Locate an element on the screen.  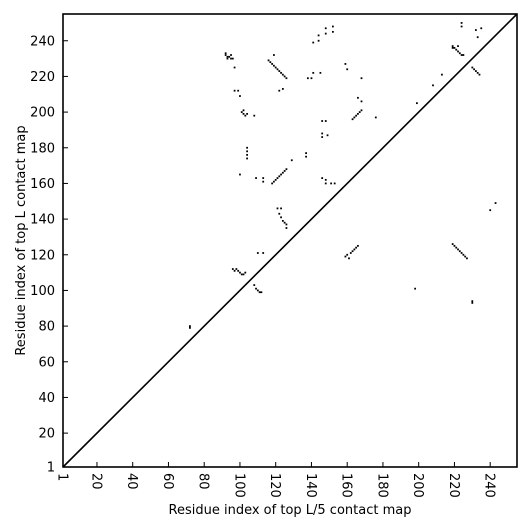
y-tick-label: 1 is located at coordinates (51, 468).